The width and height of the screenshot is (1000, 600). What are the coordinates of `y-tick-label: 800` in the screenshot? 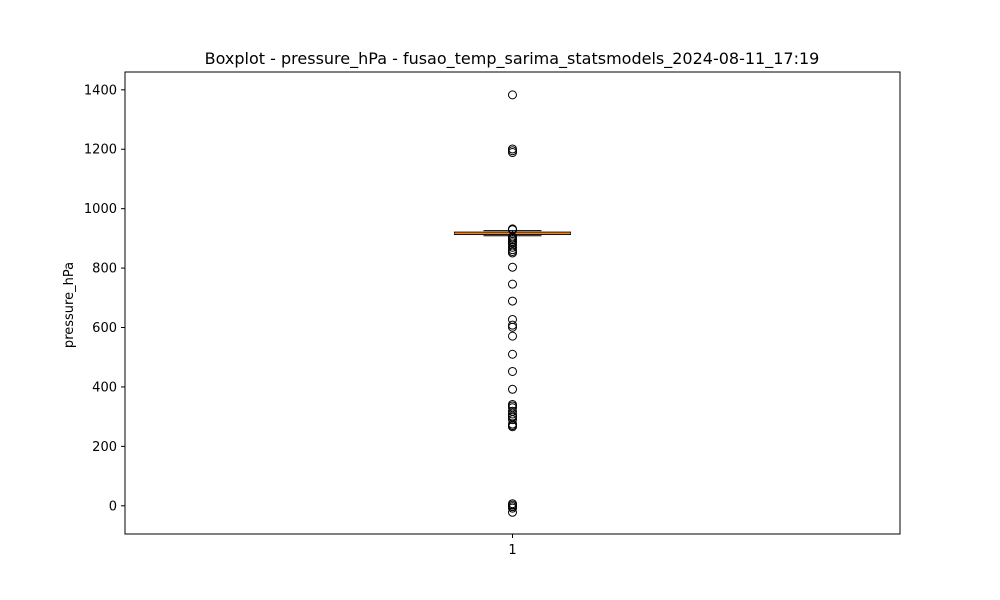 It's located at (104, 269).